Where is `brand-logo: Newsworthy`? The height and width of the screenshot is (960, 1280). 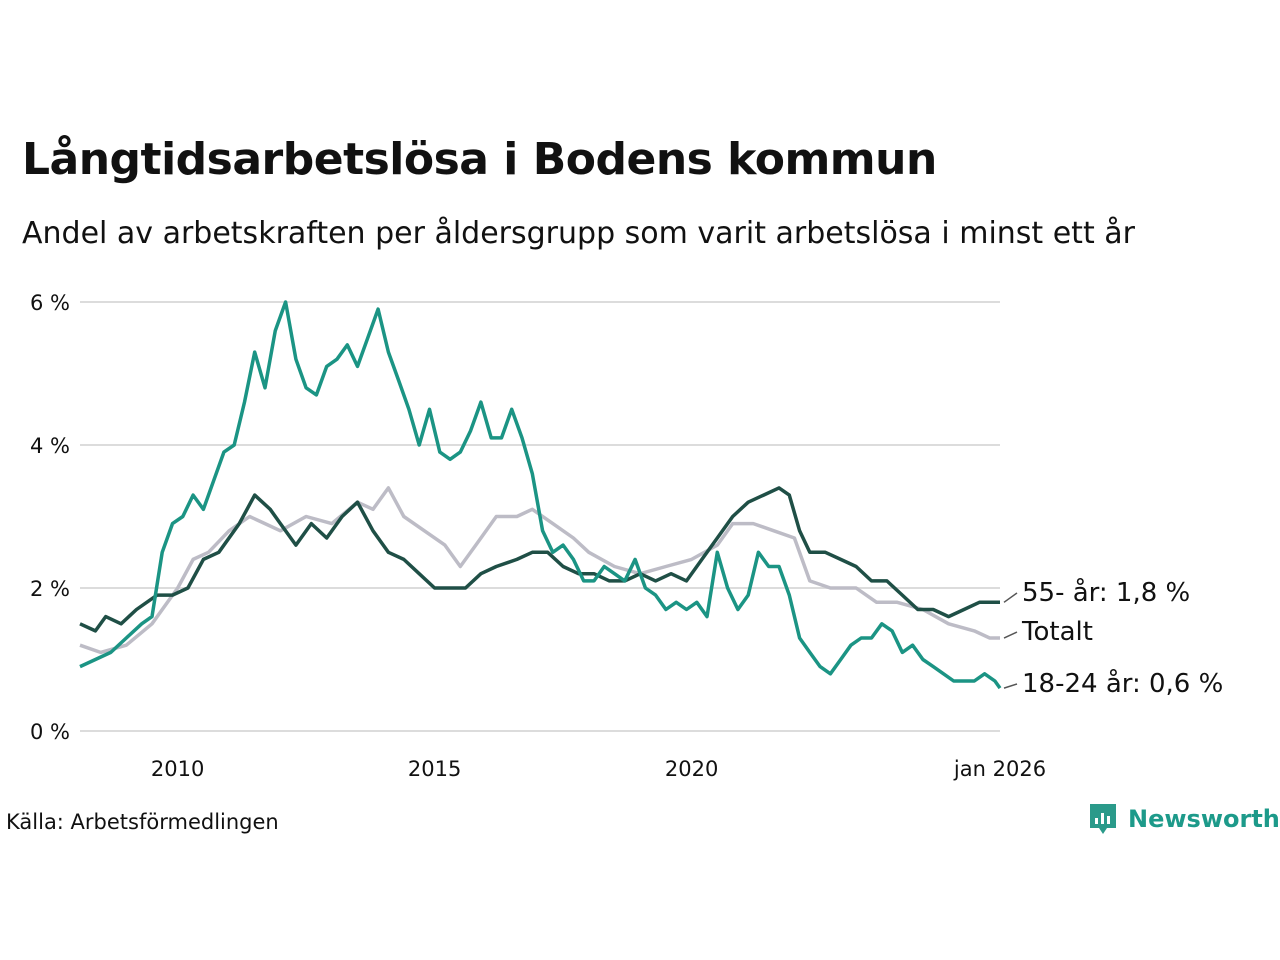
brand-logo: Newsworthy is located at coordinates (1184, 819).